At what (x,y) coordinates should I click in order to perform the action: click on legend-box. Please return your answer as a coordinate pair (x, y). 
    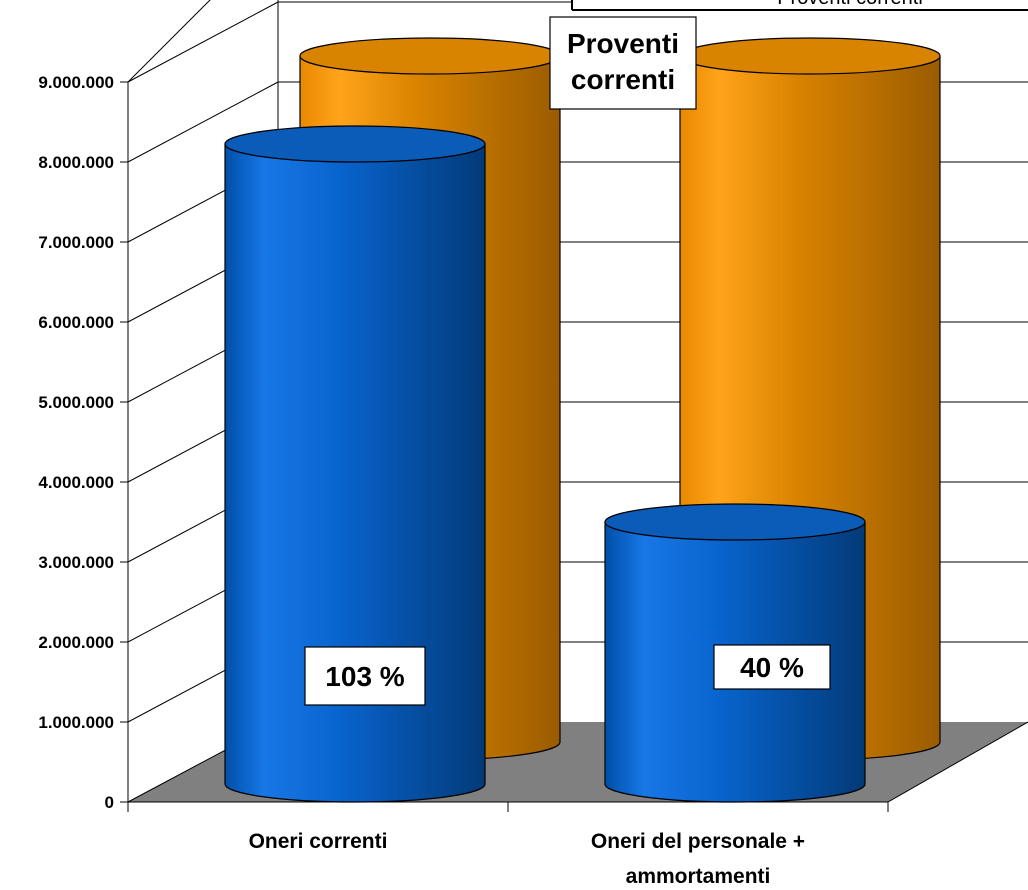
    Looking at the image, I should click on (800, 5).